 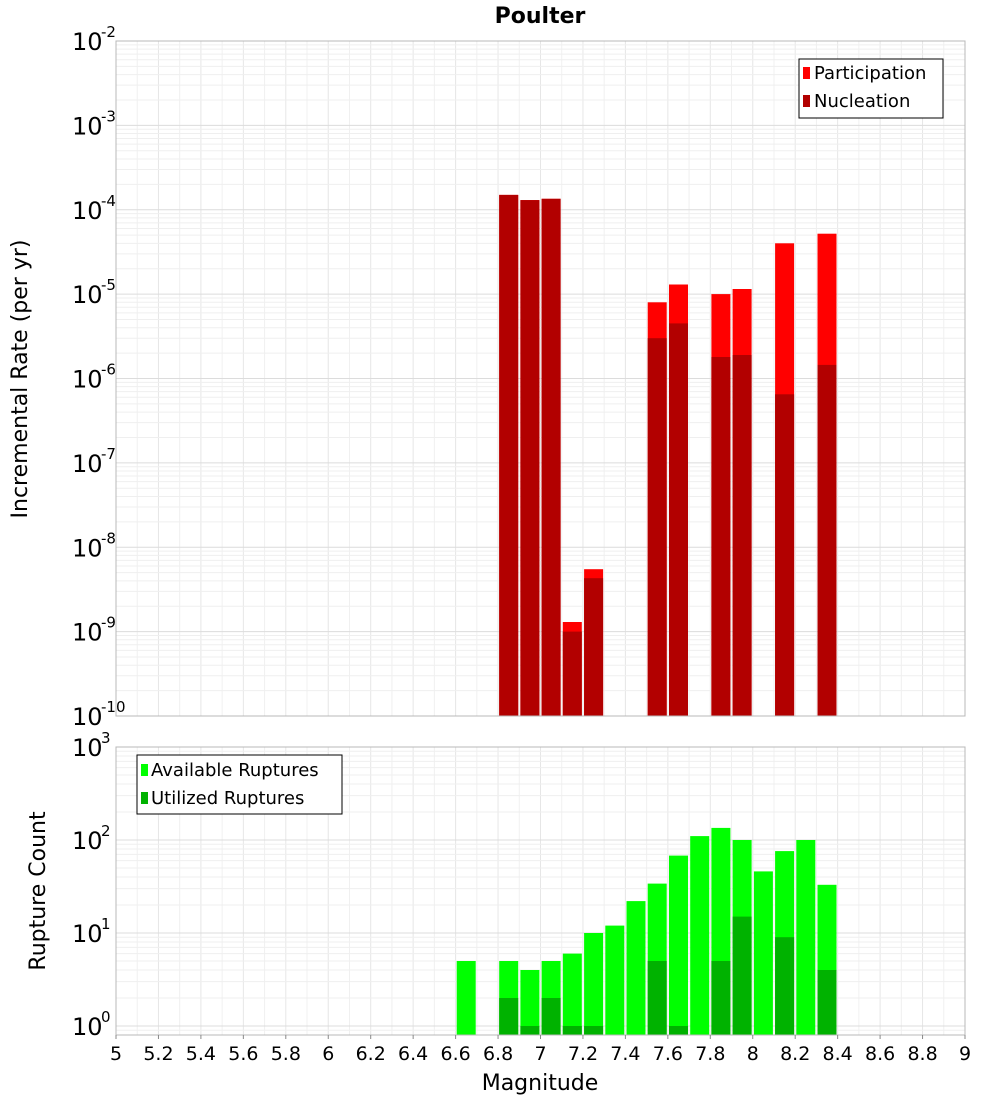 I want to click on legend-swatch-nucleation, so click(x=806, y=101).